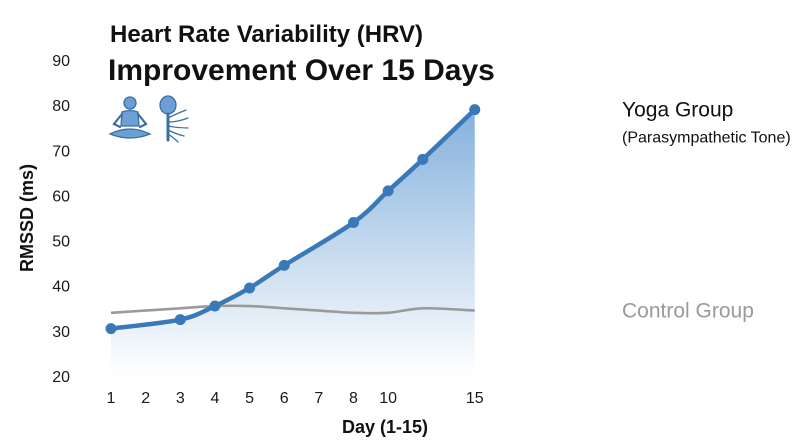 This screenshot has width=800, height=447. Describe the element at coordinates (180, 398) in the screenshot. I see `x-tick-label: 3` at that location.